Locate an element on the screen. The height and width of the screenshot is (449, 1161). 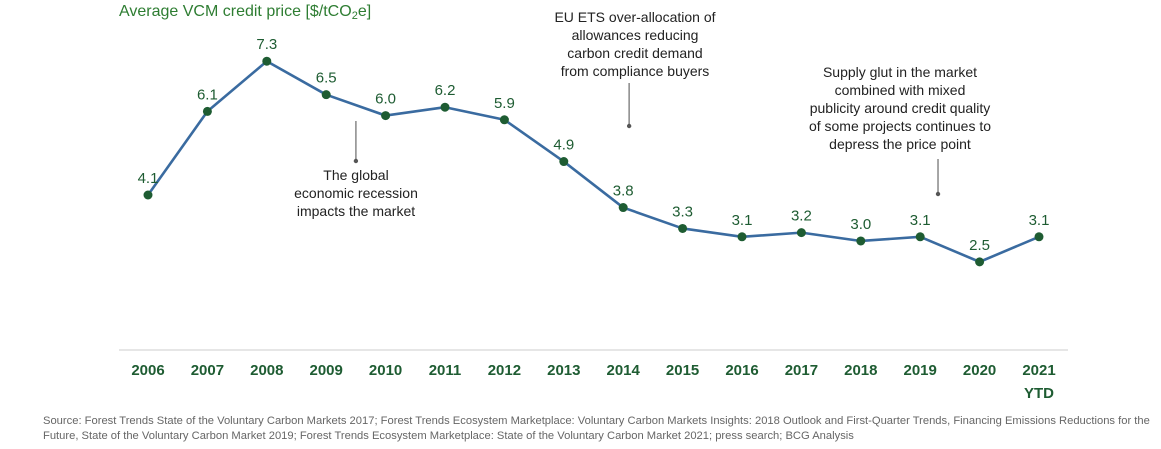
x-tick-label: 2007 is located at coordinates (207, 370).